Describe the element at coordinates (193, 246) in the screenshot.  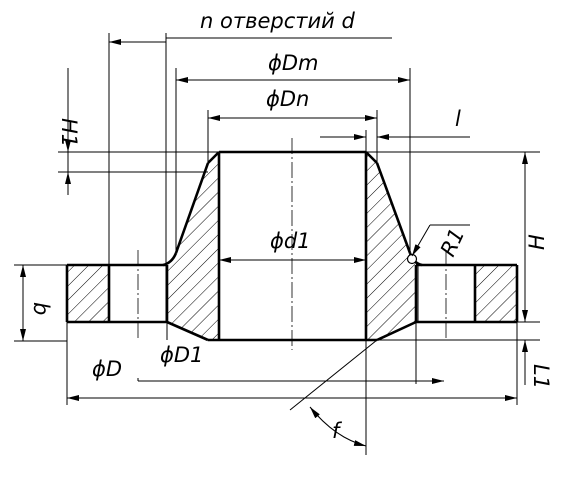
I see `left-hub-section` at that location.